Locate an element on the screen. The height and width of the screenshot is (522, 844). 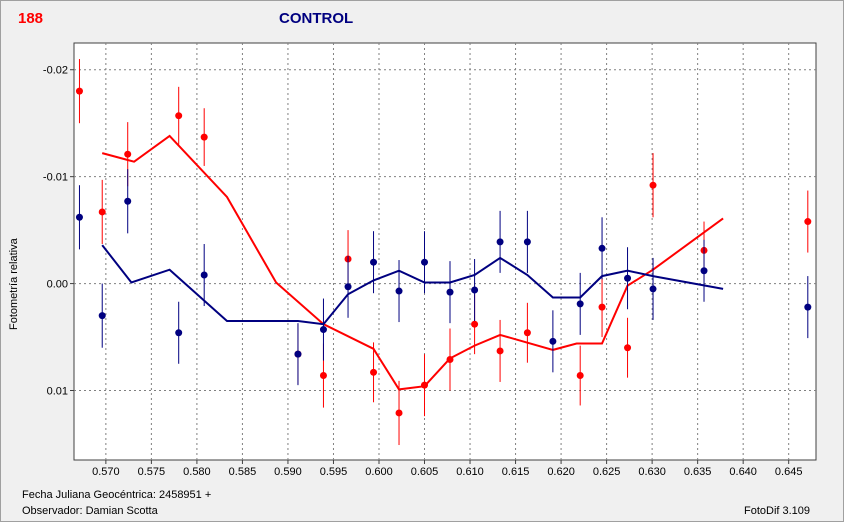
x-tick-label: 0.605 is located at coordinates (425, 472).